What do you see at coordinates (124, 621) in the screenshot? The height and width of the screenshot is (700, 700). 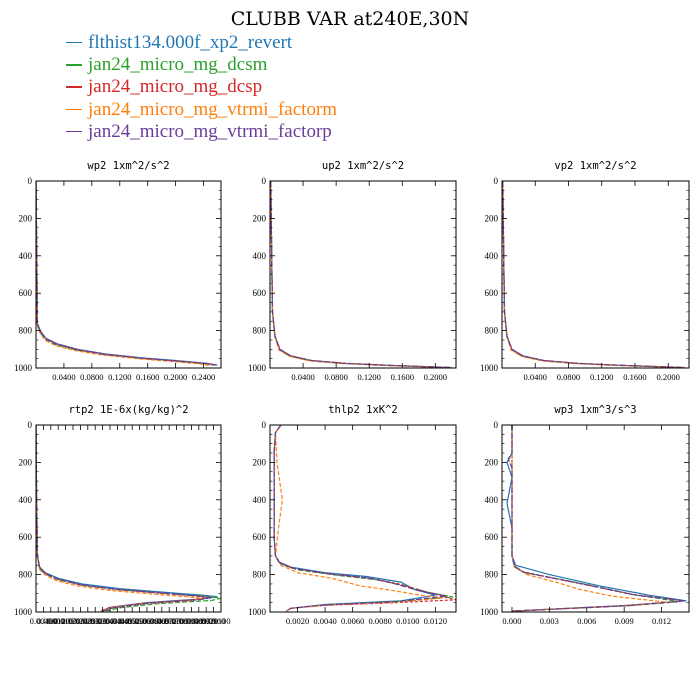 I see `x-tick-label: 0.0480` at bounding box center [124, 621].